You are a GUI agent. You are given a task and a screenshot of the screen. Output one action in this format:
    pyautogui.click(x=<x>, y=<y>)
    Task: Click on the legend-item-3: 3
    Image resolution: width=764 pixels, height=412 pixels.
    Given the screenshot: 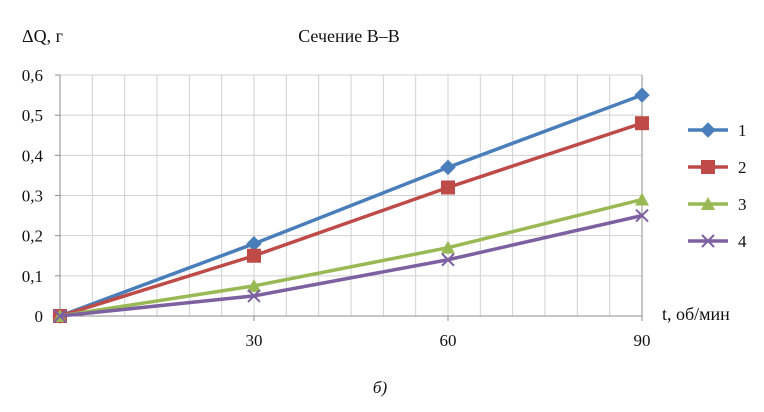 What is the action you would take?
    pyautogui.click(x=717, y=204)
    